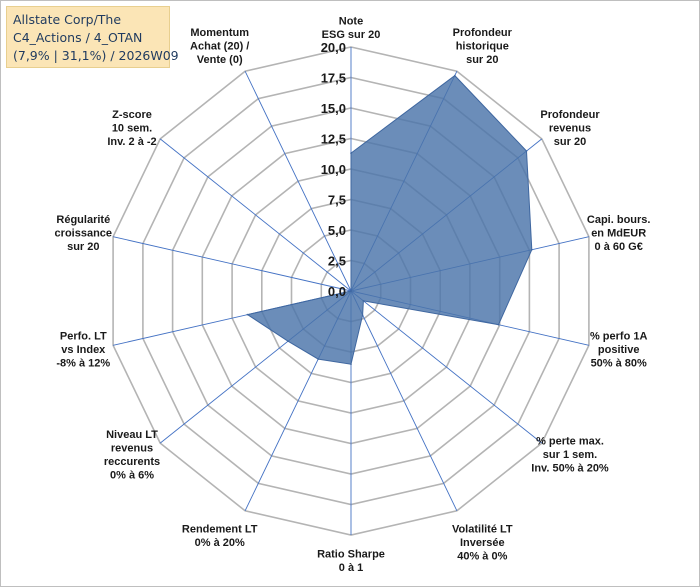 Image resolution: width=700 pixels, height=587 pixels. I want to click on axis-label-1-line-0: Profondeur, so click(483, 33).